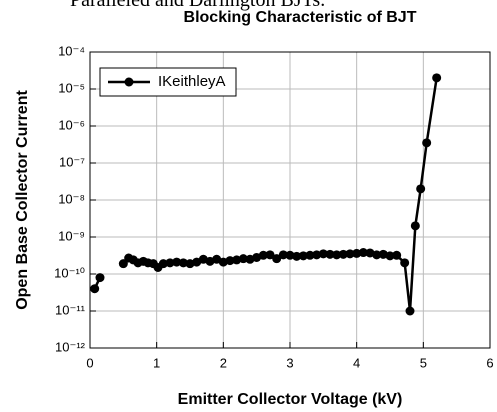 The image size is (497, 412). I want to click on y-tick-label: 10⁻¹², so click(70, 346).